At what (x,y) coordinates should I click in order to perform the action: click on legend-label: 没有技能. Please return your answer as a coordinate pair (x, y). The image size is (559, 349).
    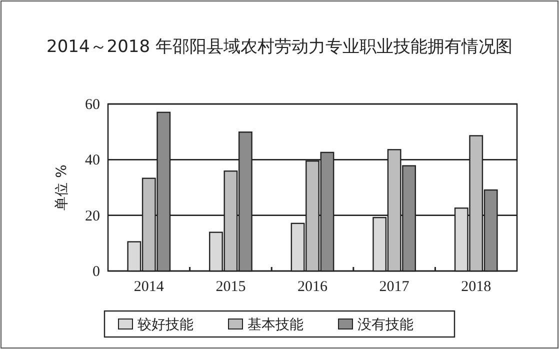
    Looking at the image, I should click on (386, 325).